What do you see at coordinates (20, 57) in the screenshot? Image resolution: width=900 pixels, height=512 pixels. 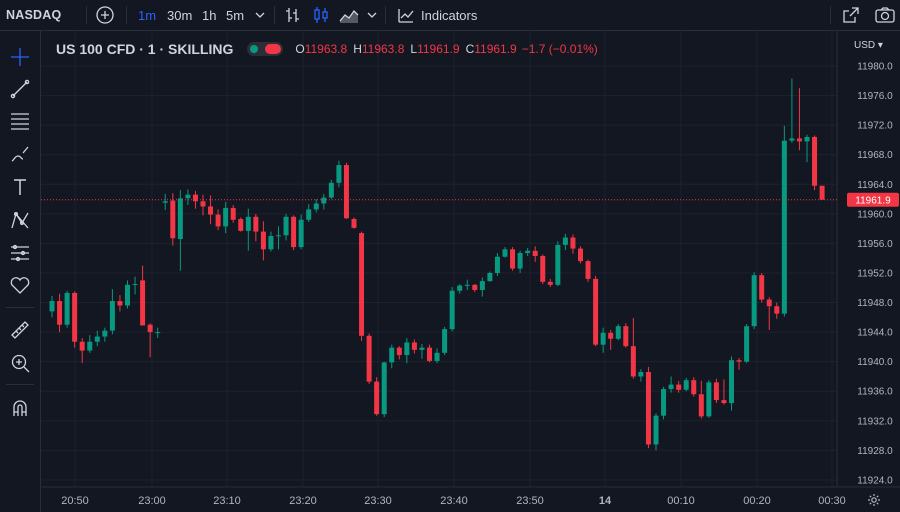 I see `crosshair-icon` at bounding box center [20, 57].